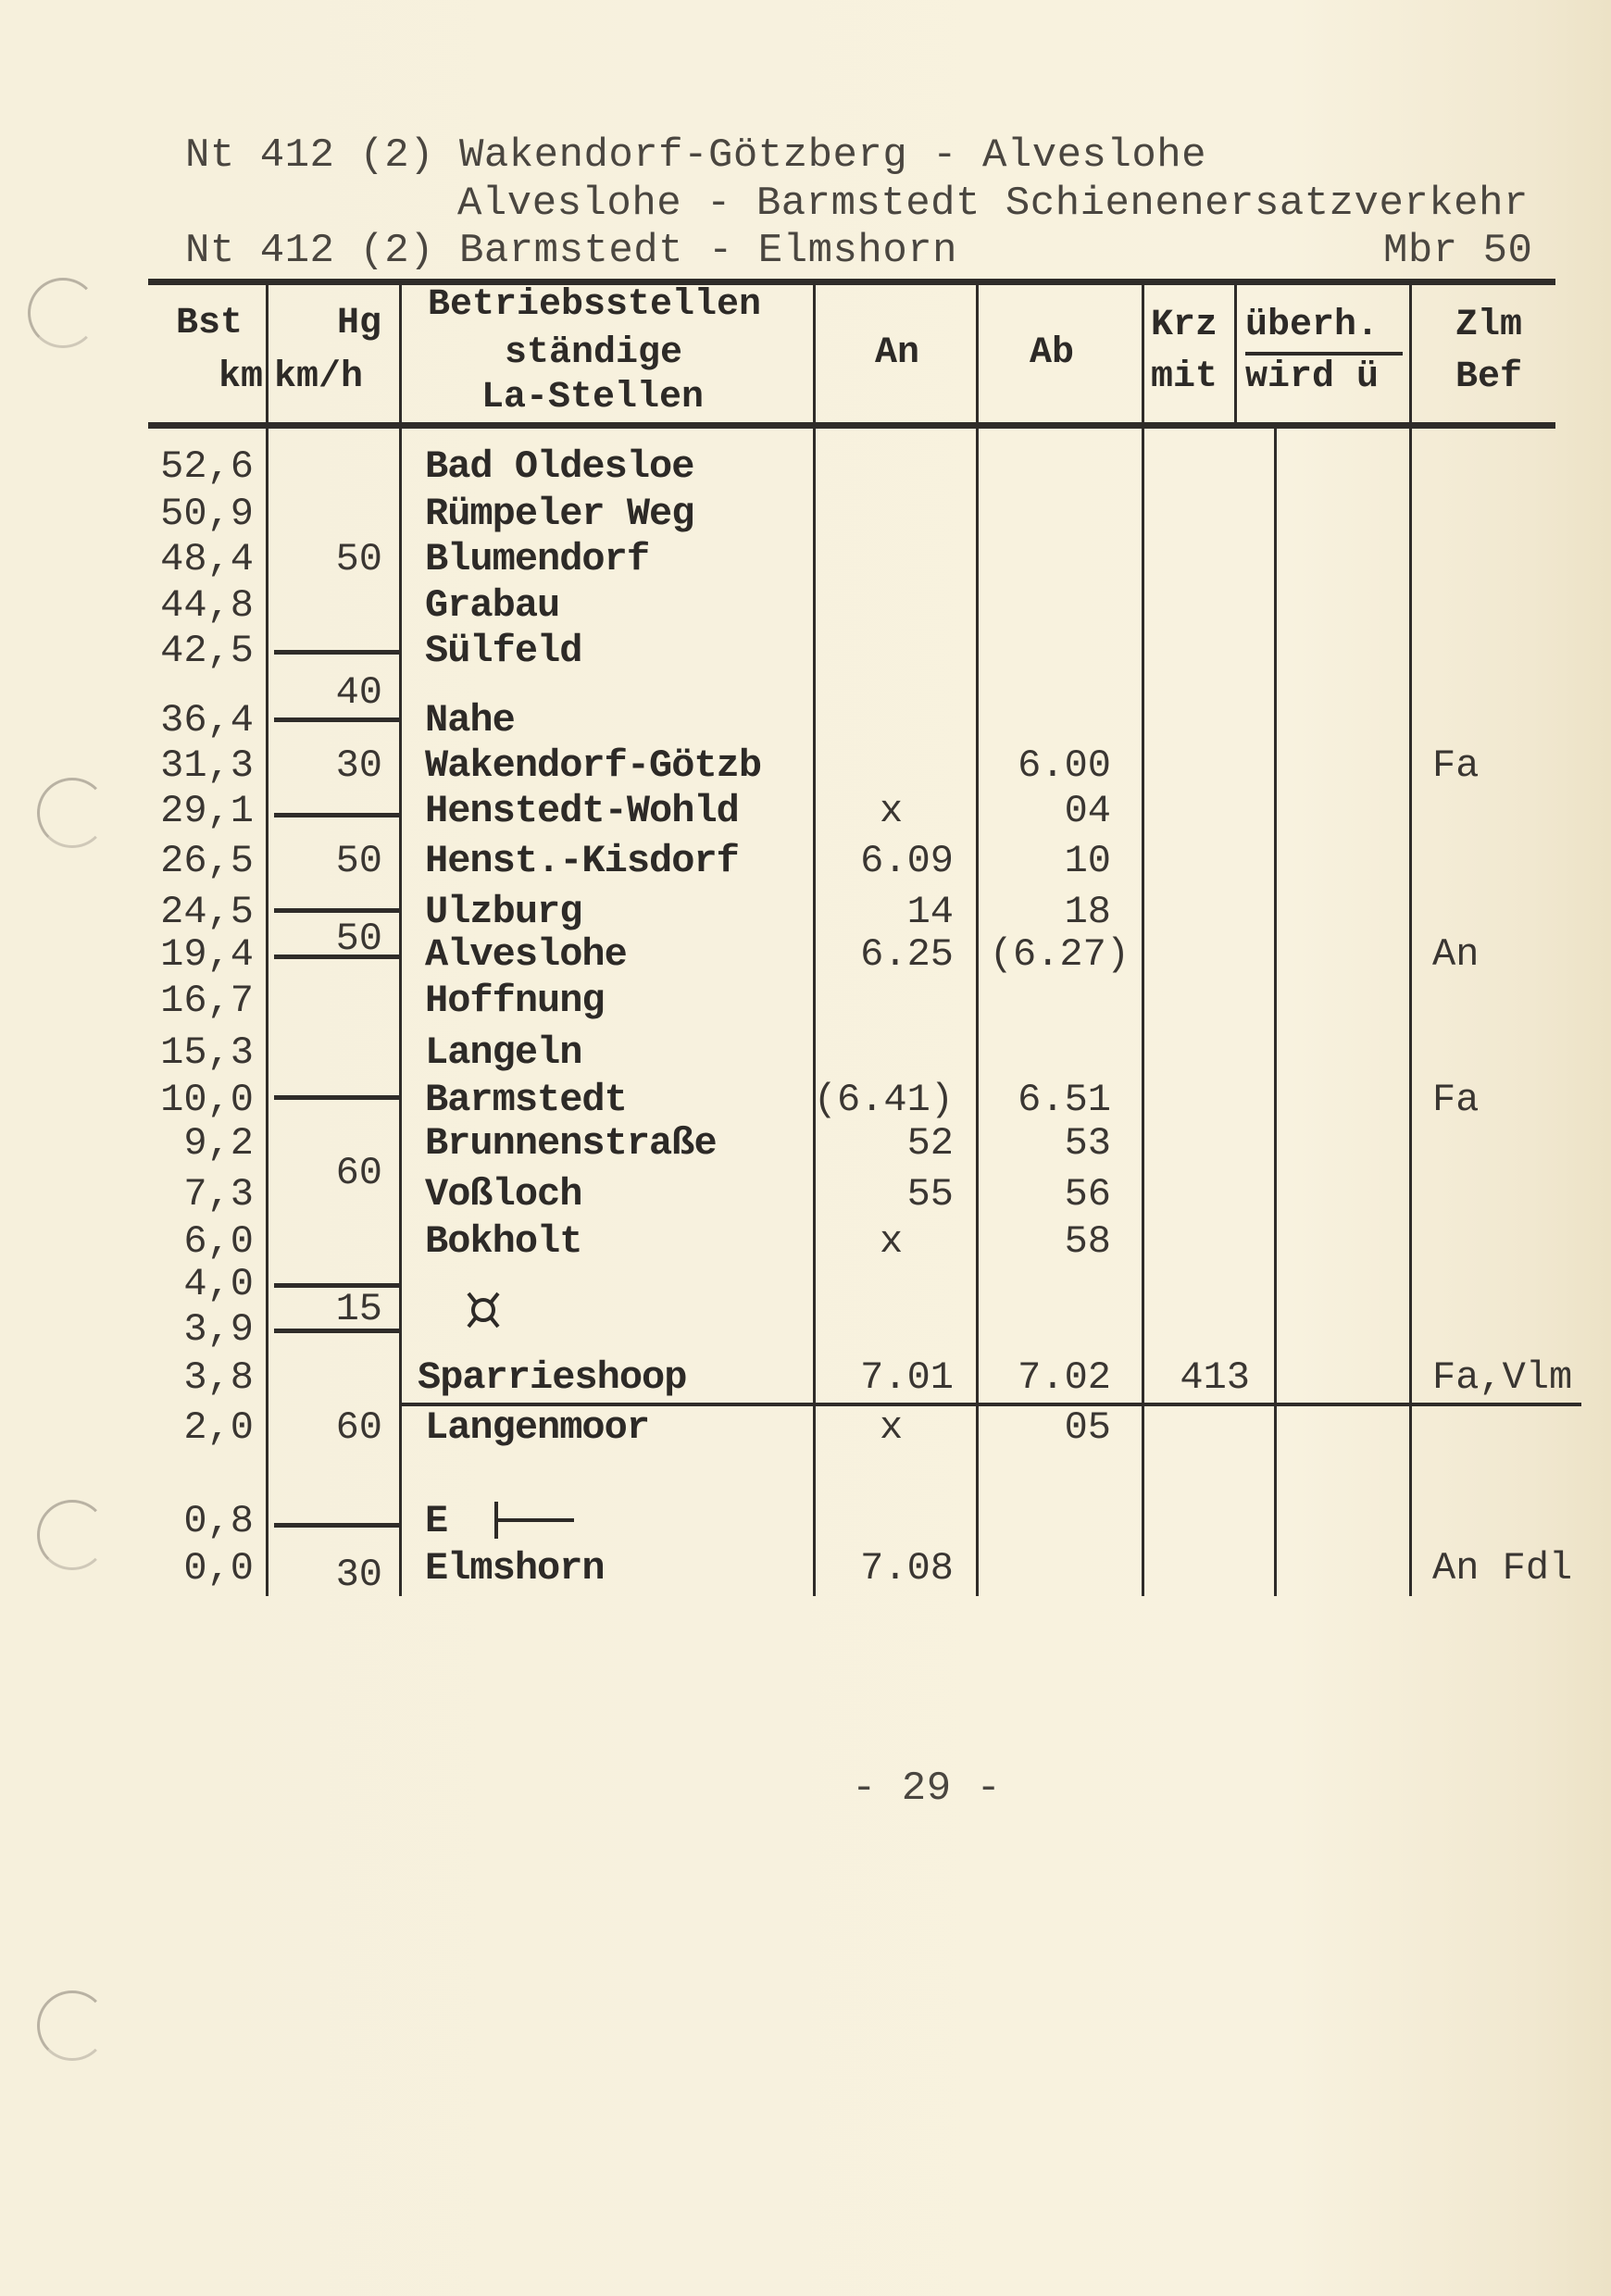  Describe the element at coordinates (207, 605) in the screenshot. I see `row-km: 44,8` at that location.